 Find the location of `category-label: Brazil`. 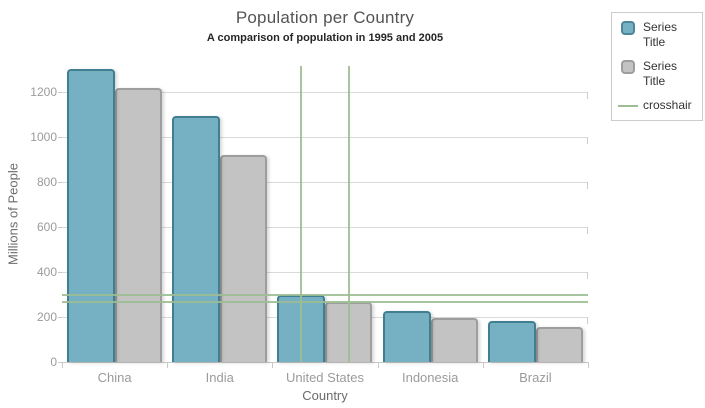

category-label: Brazil is located at coordinates (535, 377).